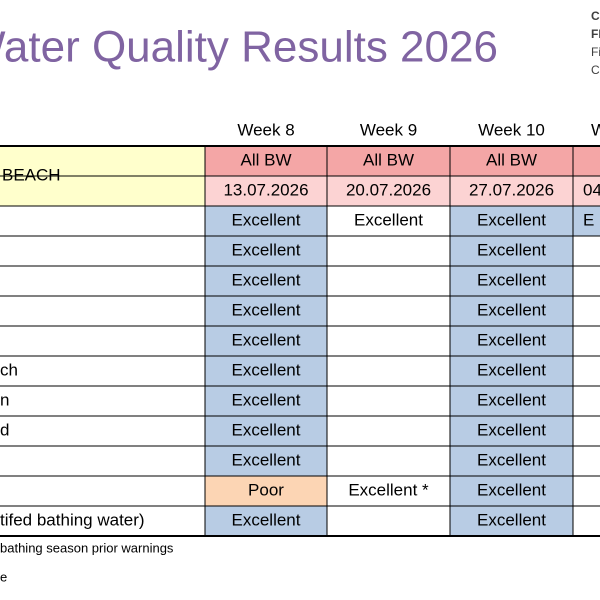  What do you see at coordinates (72, 519) in the screenshot?
I see `row-label: tifed bathing water)` at bounding box center [72, 519].